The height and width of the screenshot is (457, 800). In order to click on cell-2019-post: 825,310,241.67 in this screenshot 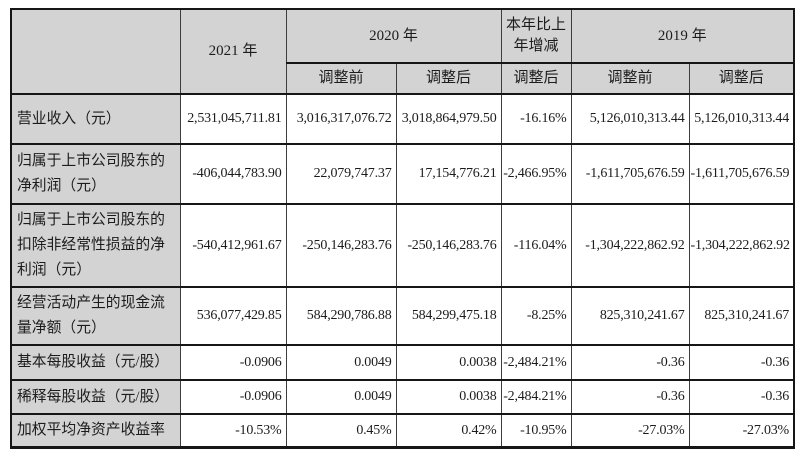, I will do `click(741, 316)`.